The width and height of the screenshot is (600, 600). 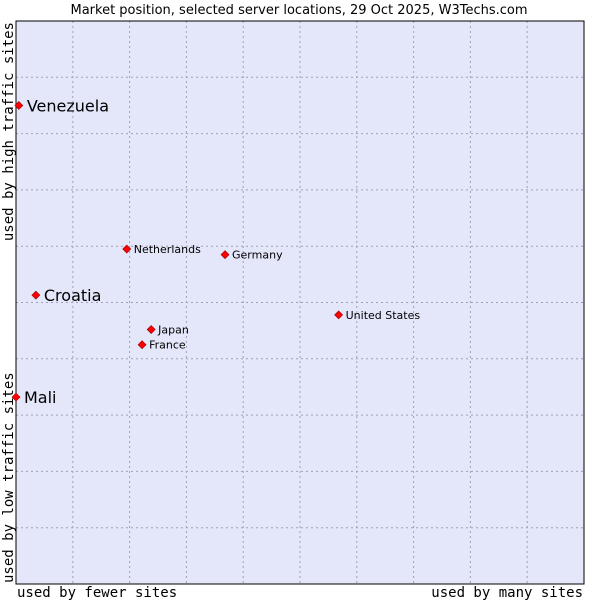 What do you see at coordinates (19, 105) in the screenshot?
I see `point-marker-venezuela` at bounding box center [19, 105].